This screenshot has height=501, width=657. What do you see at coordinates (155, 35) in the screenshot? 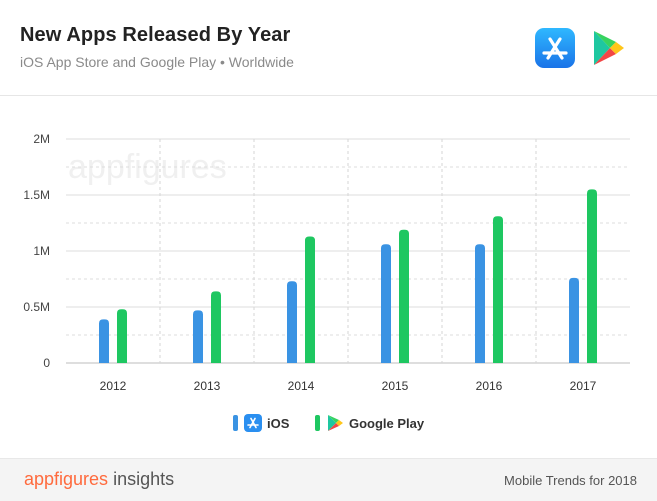
I see `chart-title: New Apps Released By Year` at bounding box center [155, 35].